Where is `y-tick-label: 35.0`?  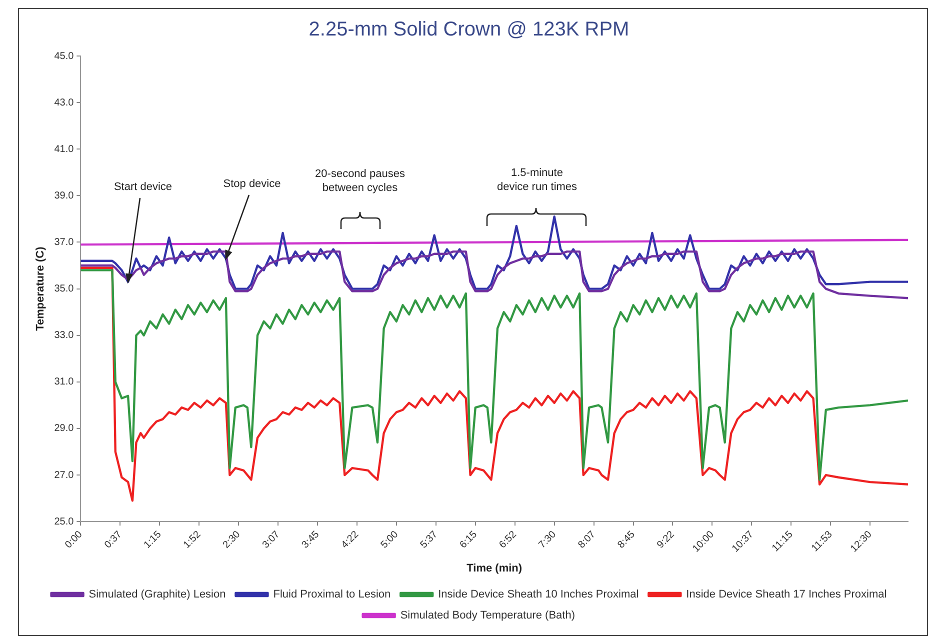
y-tick-label: 35.0 is located at coordinates (64, 289).